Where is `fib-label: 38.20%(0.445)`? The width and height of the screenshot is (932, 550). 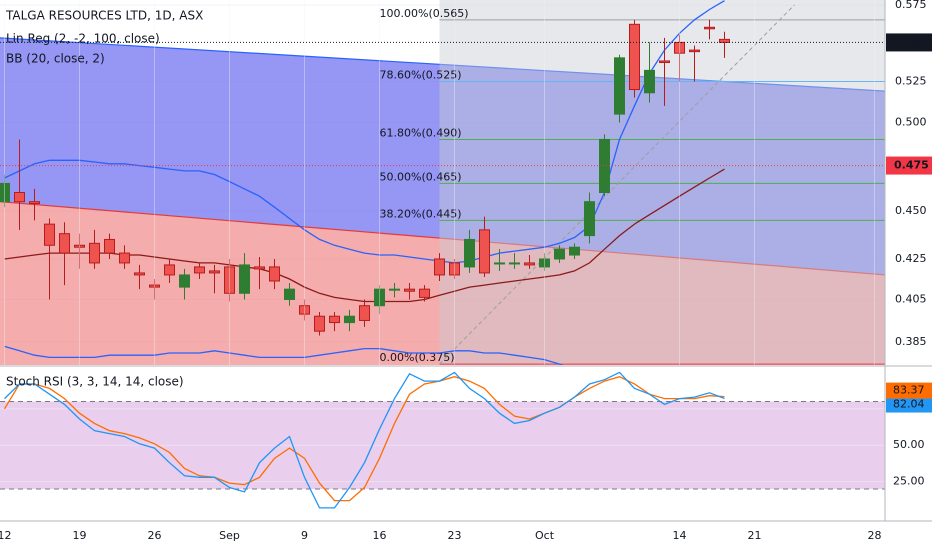 fib-label: 38.20%(0.445) is located at coordinates (421, 213).